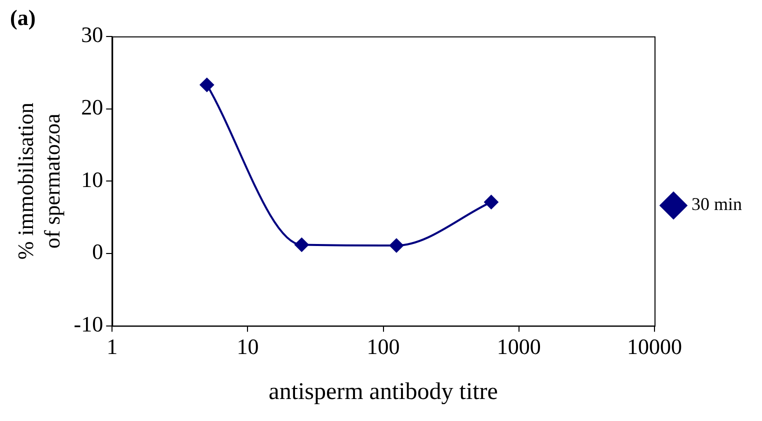 This screenshot has height=421, width=762. Describe the element at coordinates (383, 391) in the screenshot. I see `x-axis-title: antisperm antibody titre` at that location.